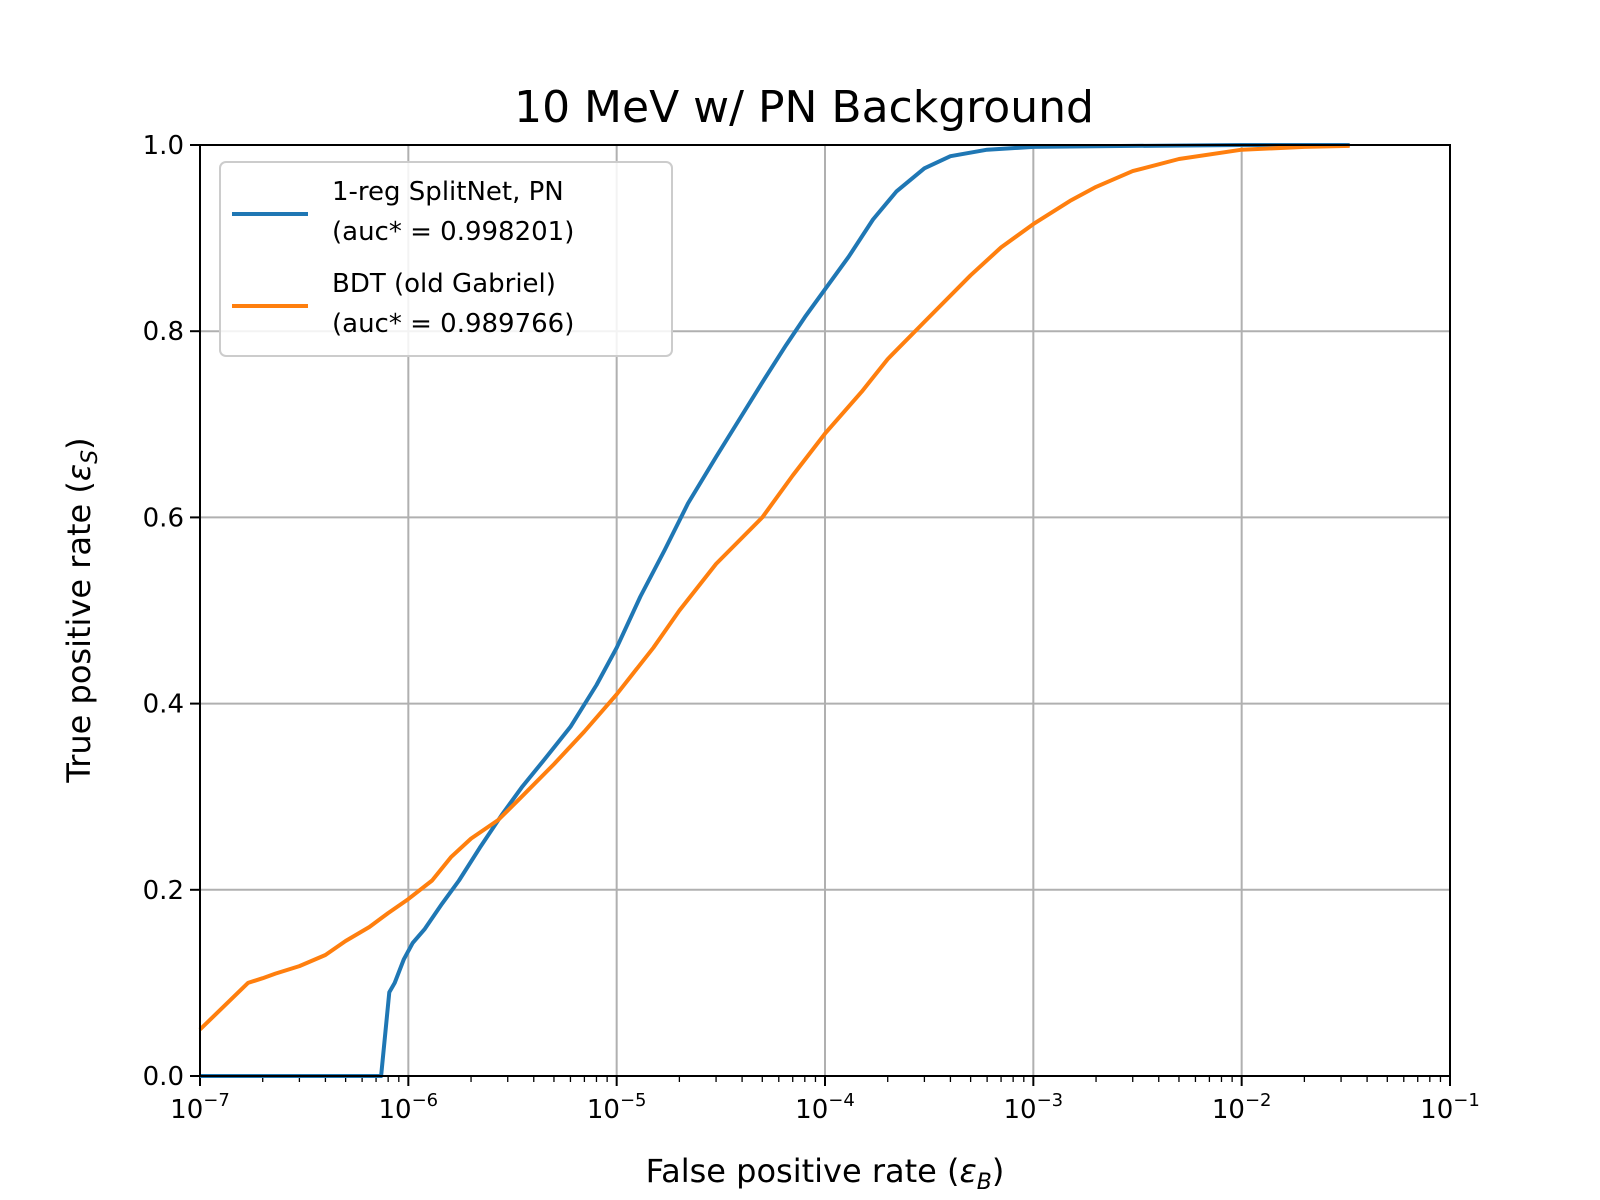 This screenshot has height=1200, width=1600. Describe the element at coordinates (163, 518) in the screenshot. I see `y-tick-label: 0.6` at that location.